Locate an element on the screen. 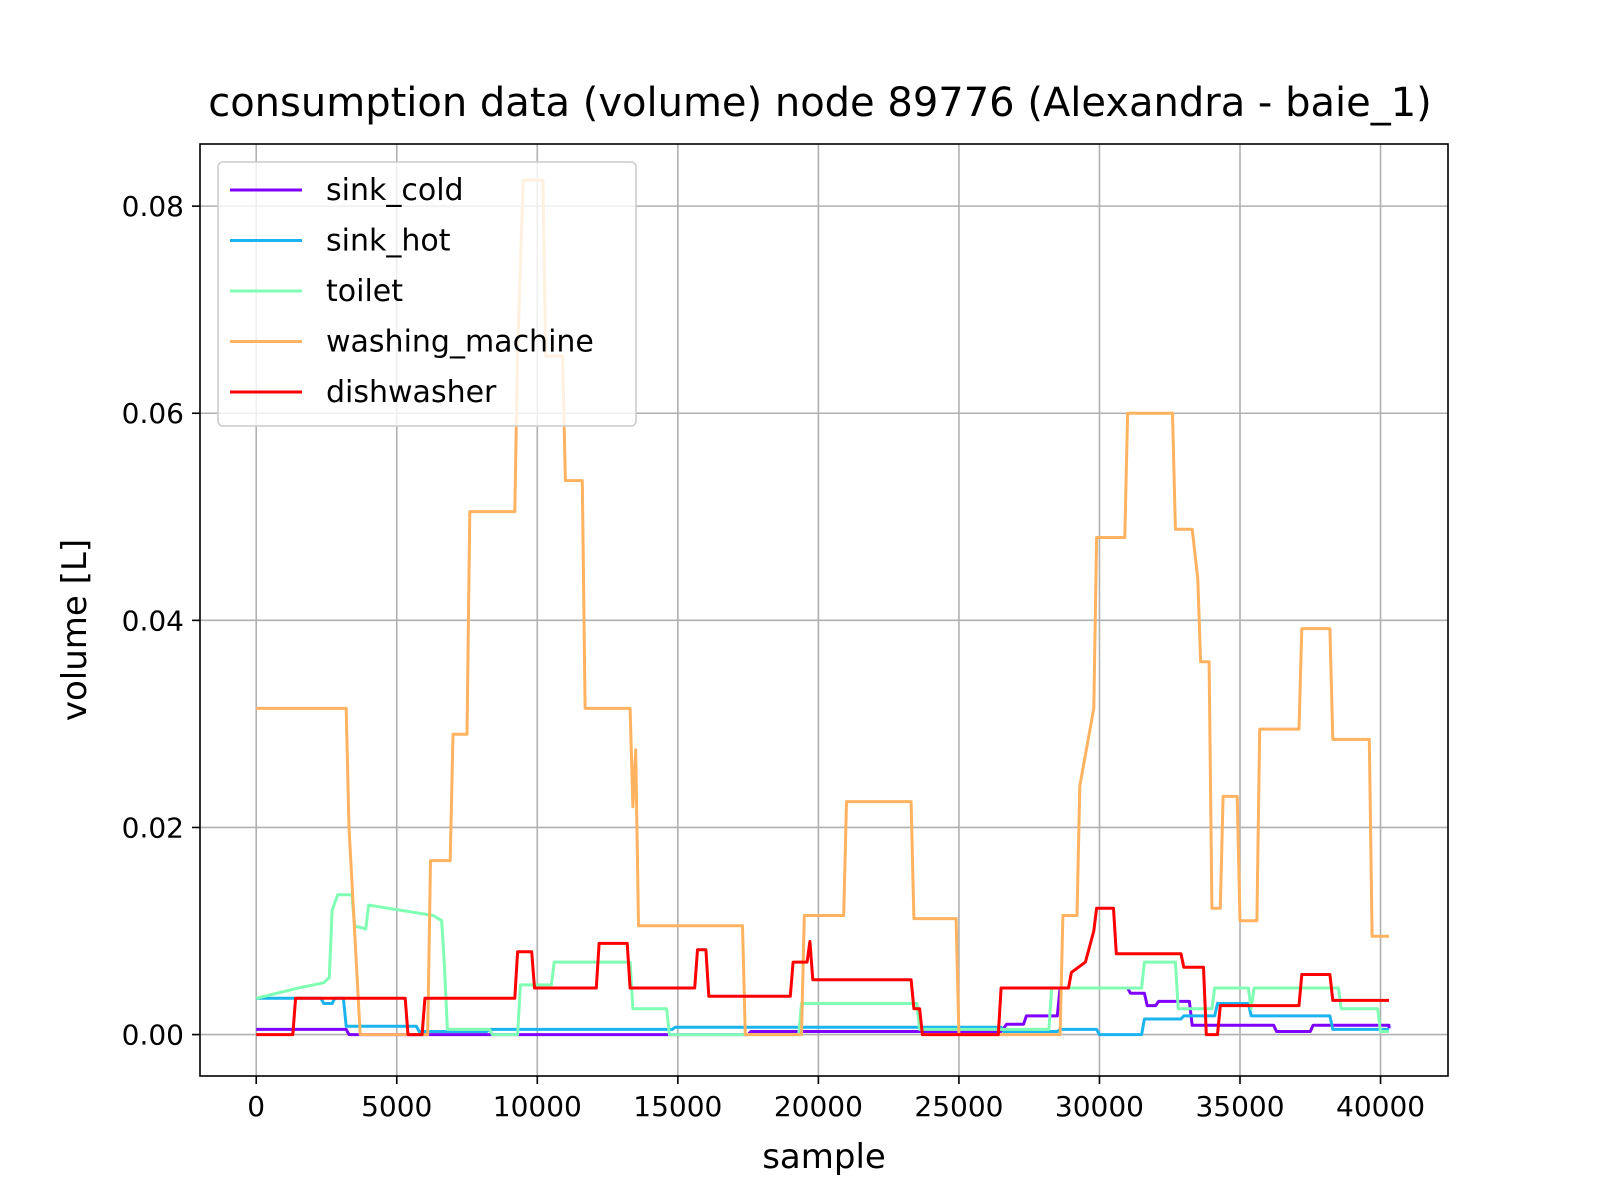  y-tick-label: 0.08 is located at coordinates (153, 206).